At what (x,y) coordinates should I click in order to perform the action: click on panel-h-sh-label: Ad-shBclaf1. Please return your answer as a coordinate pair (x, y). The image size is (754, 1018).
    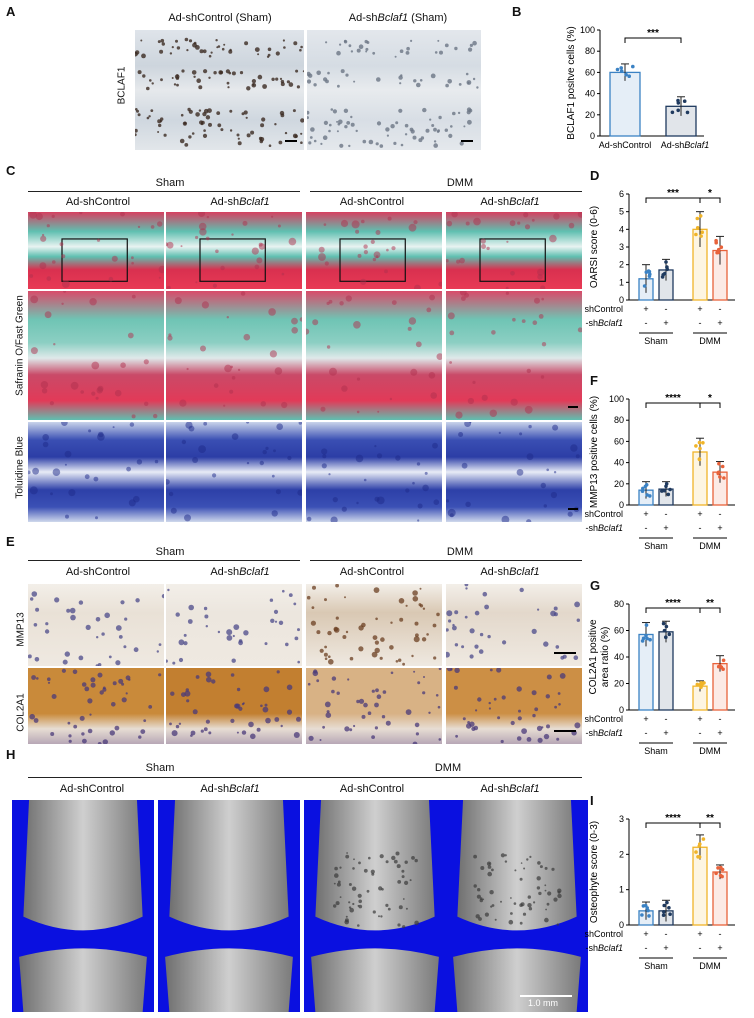
    Looking at the image, I should click on (230, 789).